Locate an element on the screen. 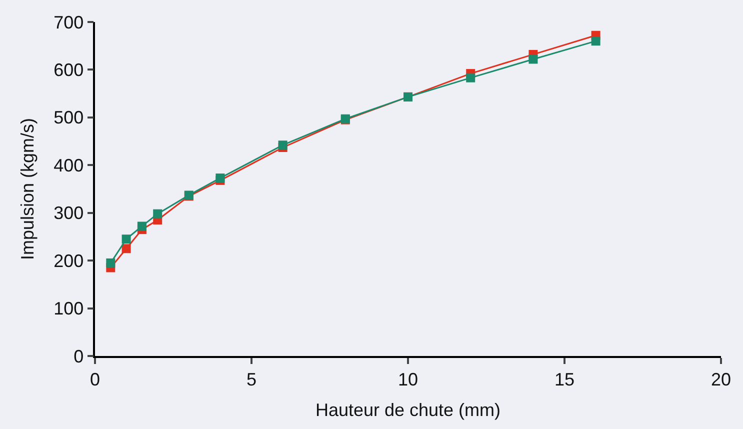 This screenshot has width=743, height=429. x-tick-label: 15 is located at coordinates (564, 379).